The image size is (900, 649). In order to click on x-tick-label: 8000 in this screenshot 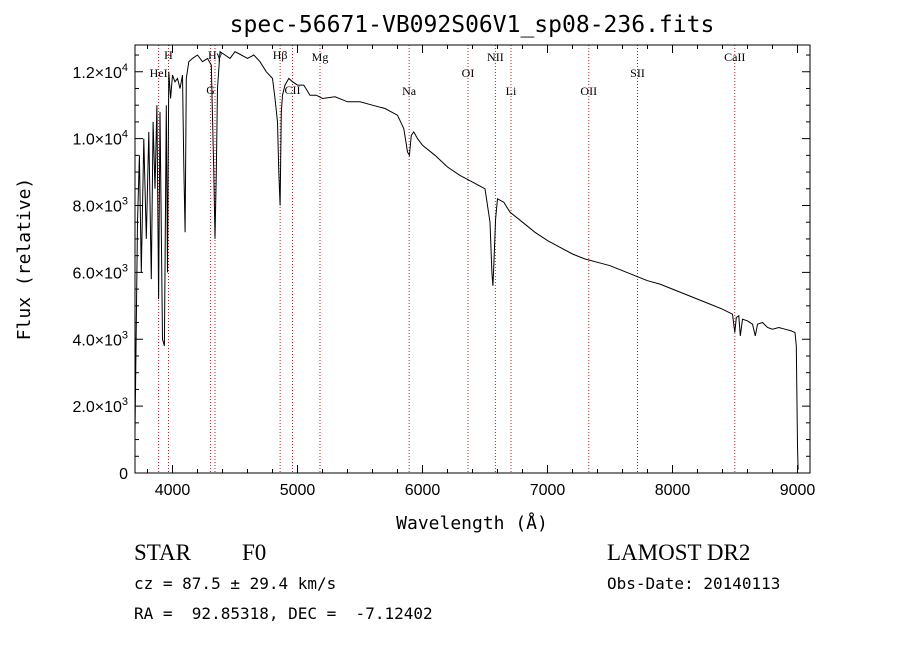, I will do `click(673, 490)`.